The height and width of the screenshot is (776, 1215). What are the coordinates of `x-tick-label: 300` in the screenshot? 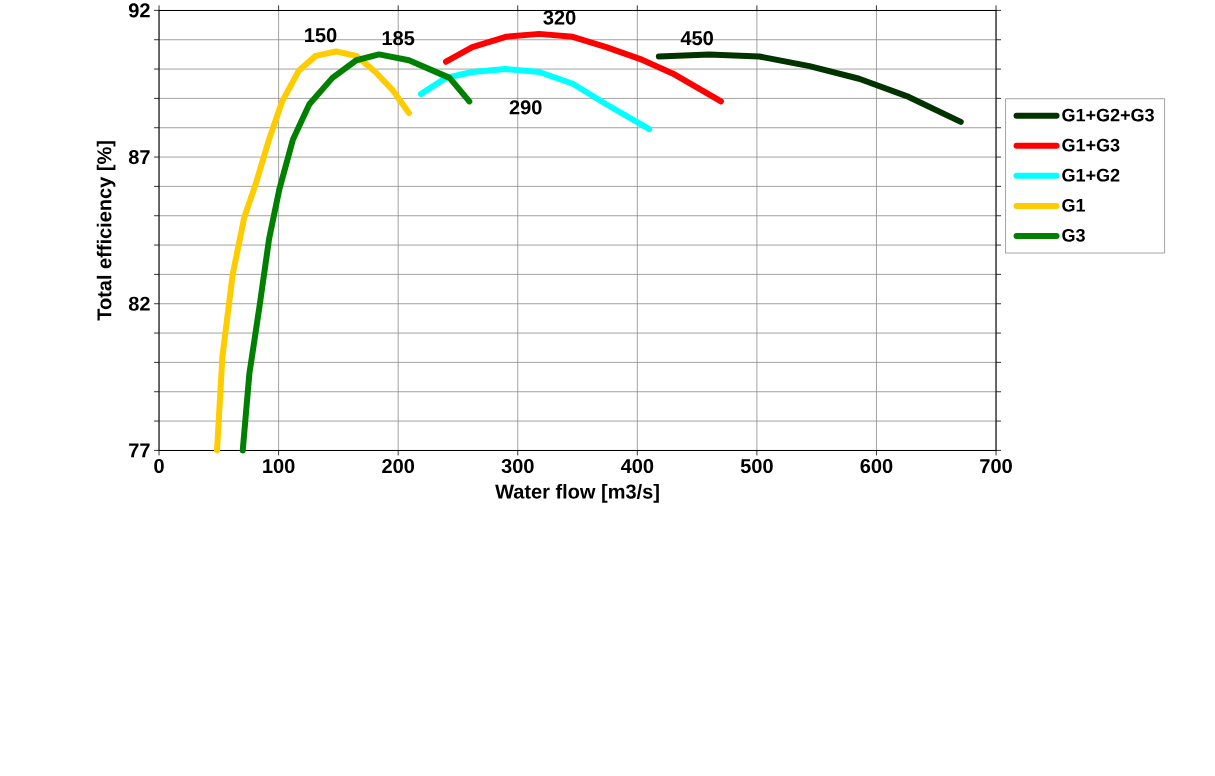 It's located at (517, 466).